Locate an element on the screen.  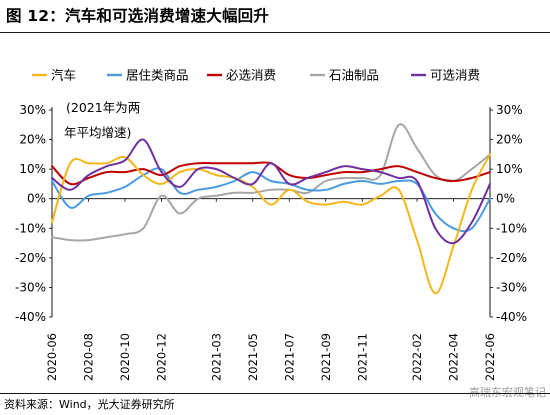
legend-label: 居住类商品 is located at coordinates (157, 75).